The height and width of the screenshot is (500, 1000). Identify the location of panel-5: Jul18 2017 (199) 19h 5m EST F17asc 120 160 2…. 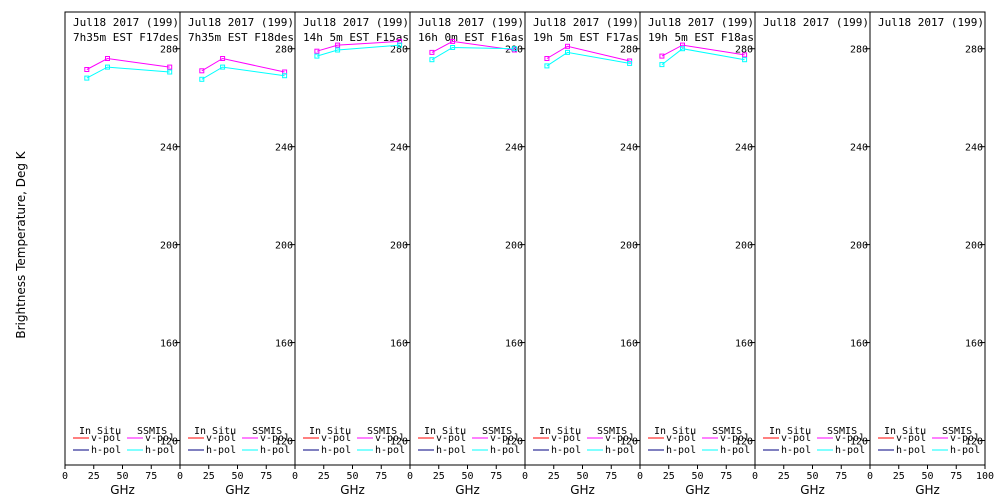
(584, 254).